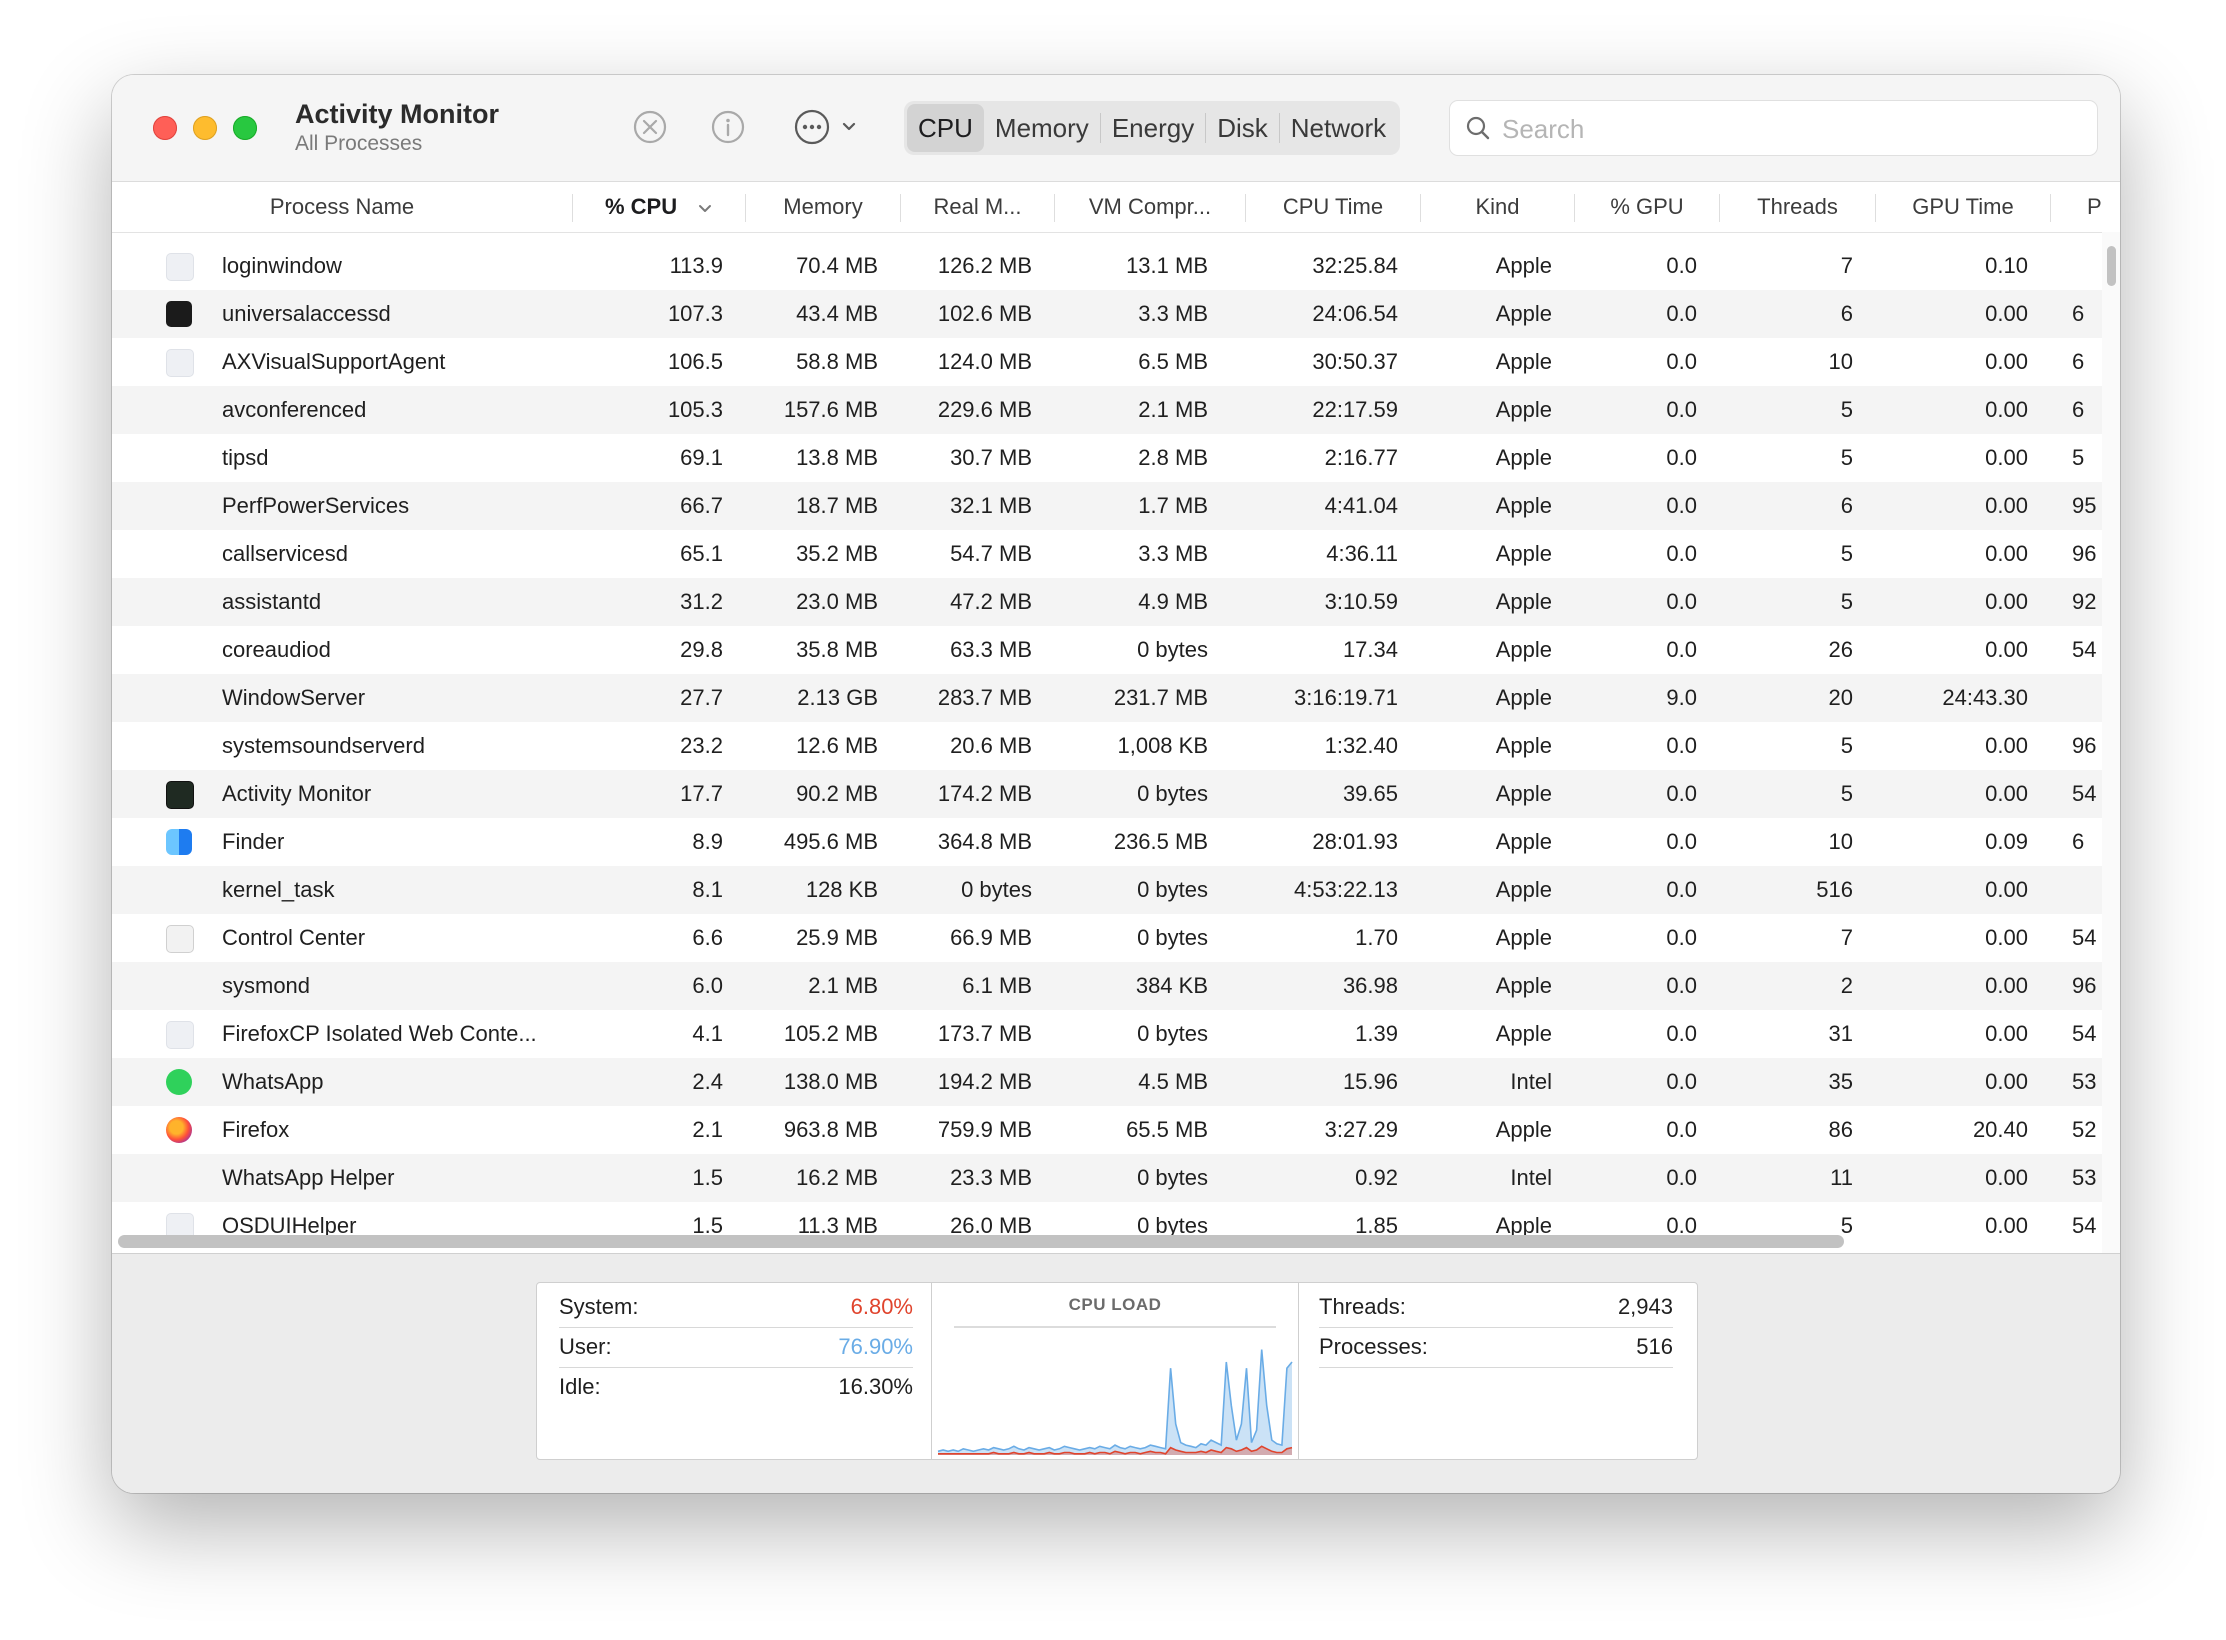 The height and width of the screenshot is (1640, 2226). What do you see at coordinates (837, 601) in the screenshot?
I see `memory-cell: 23.0 MB` at bounding box center [837, 601].